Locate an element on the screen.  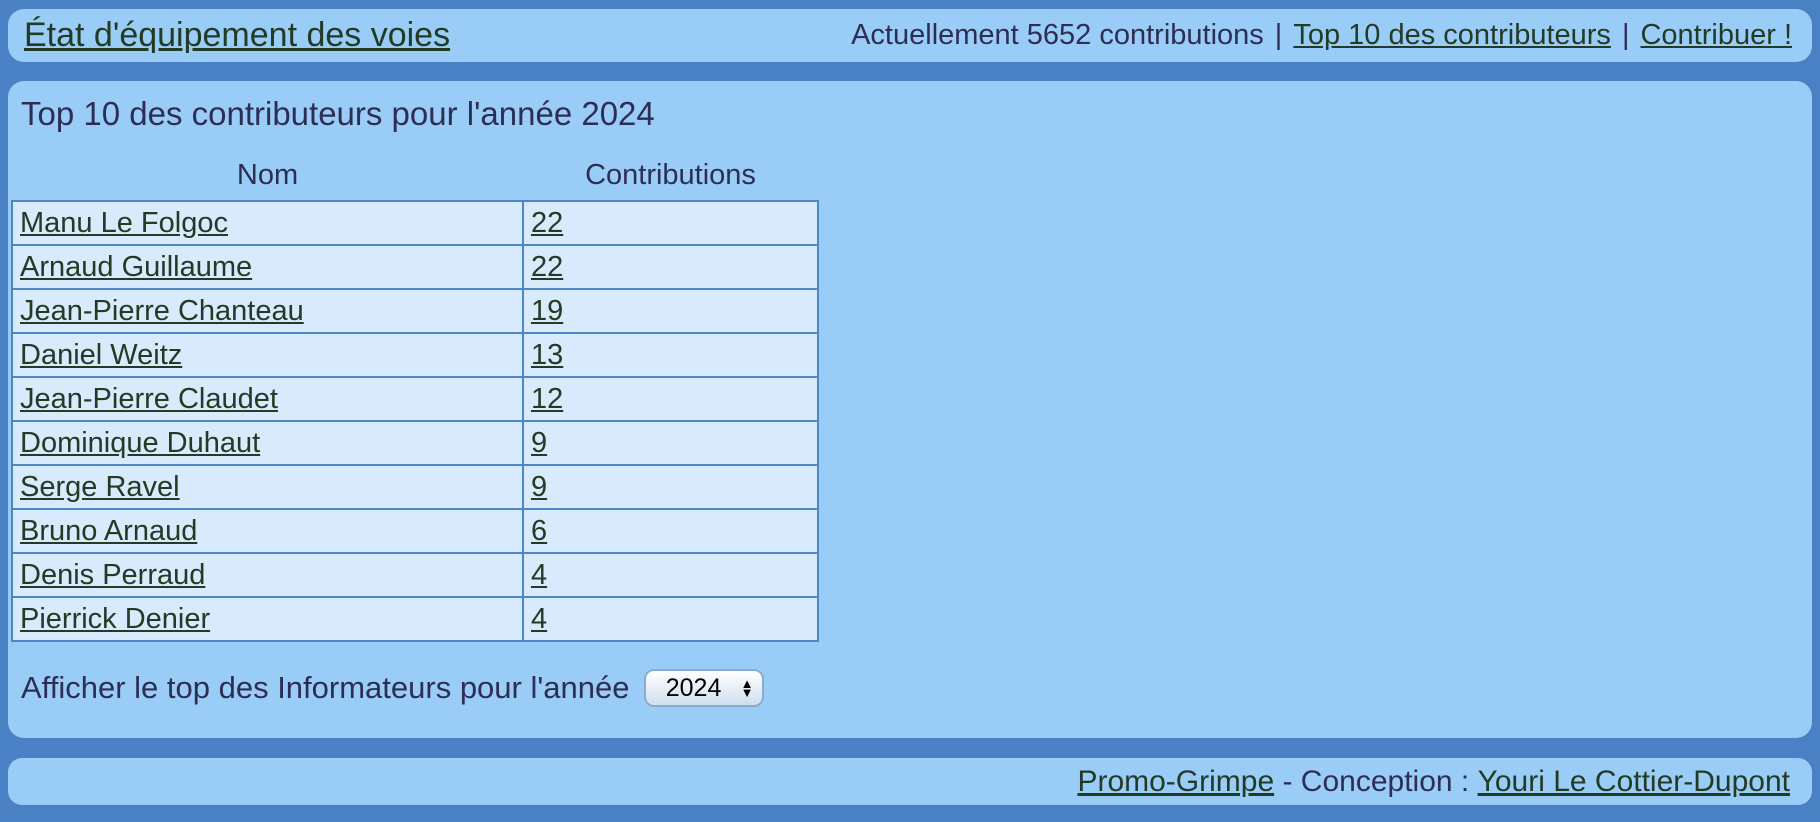
footer-author-link: Youri Le Cottier-Dupont is located at coordinates (1633, 781).